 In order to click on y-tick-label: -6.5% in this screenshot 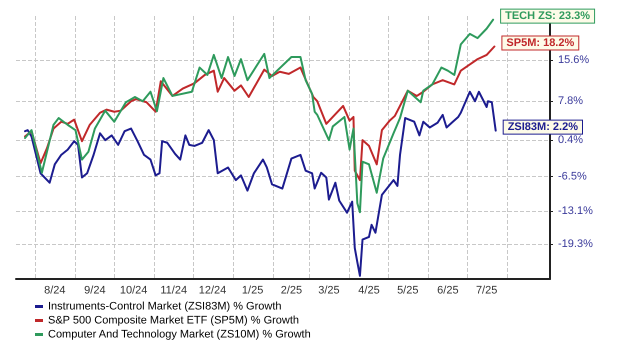, I will do `click(572, 176)`.